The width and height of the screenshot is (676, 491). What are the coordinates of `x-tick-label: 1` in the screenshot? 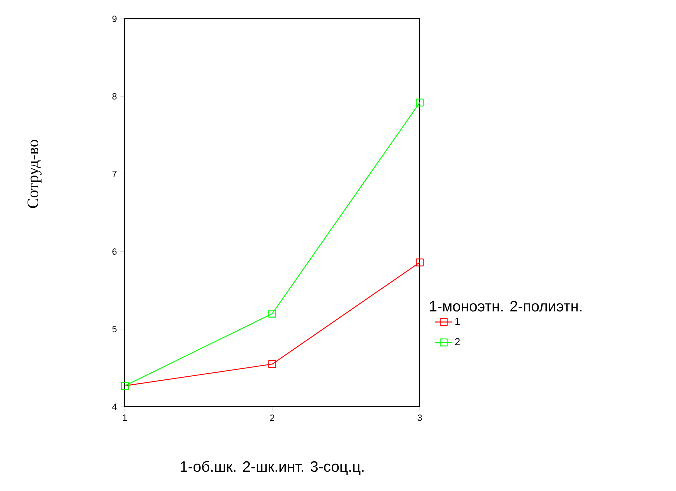 It's located at (125, 417).